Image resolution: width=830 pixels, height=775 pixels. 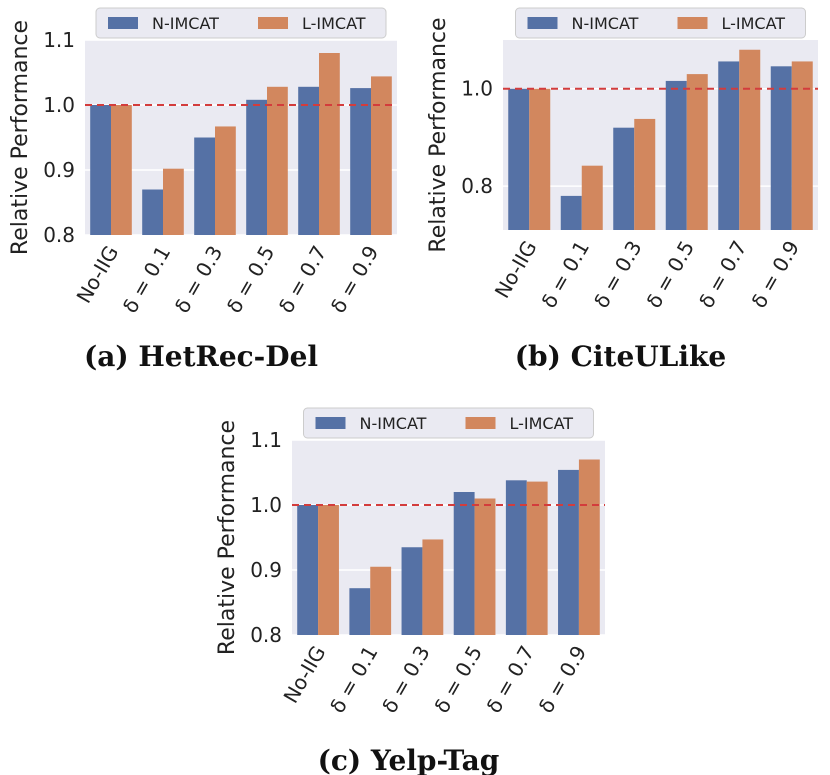 What do you see at coordinates (409, 759) in the screenshot?
I see `chart-caption: (c) Yelp-Tag` at bounding box center [409, 759].